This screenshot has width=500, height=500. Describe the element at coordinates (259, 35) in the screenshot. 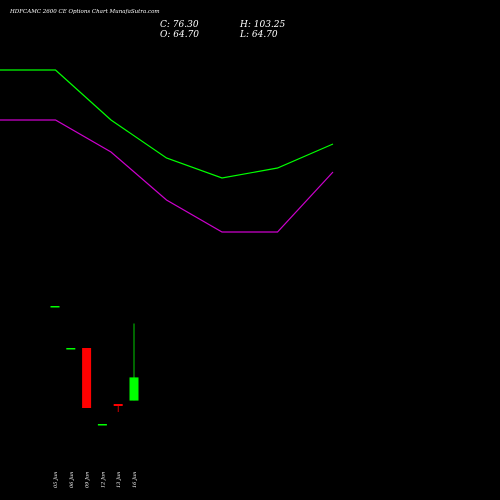

I see `low-value: L: 64.70` at that location.